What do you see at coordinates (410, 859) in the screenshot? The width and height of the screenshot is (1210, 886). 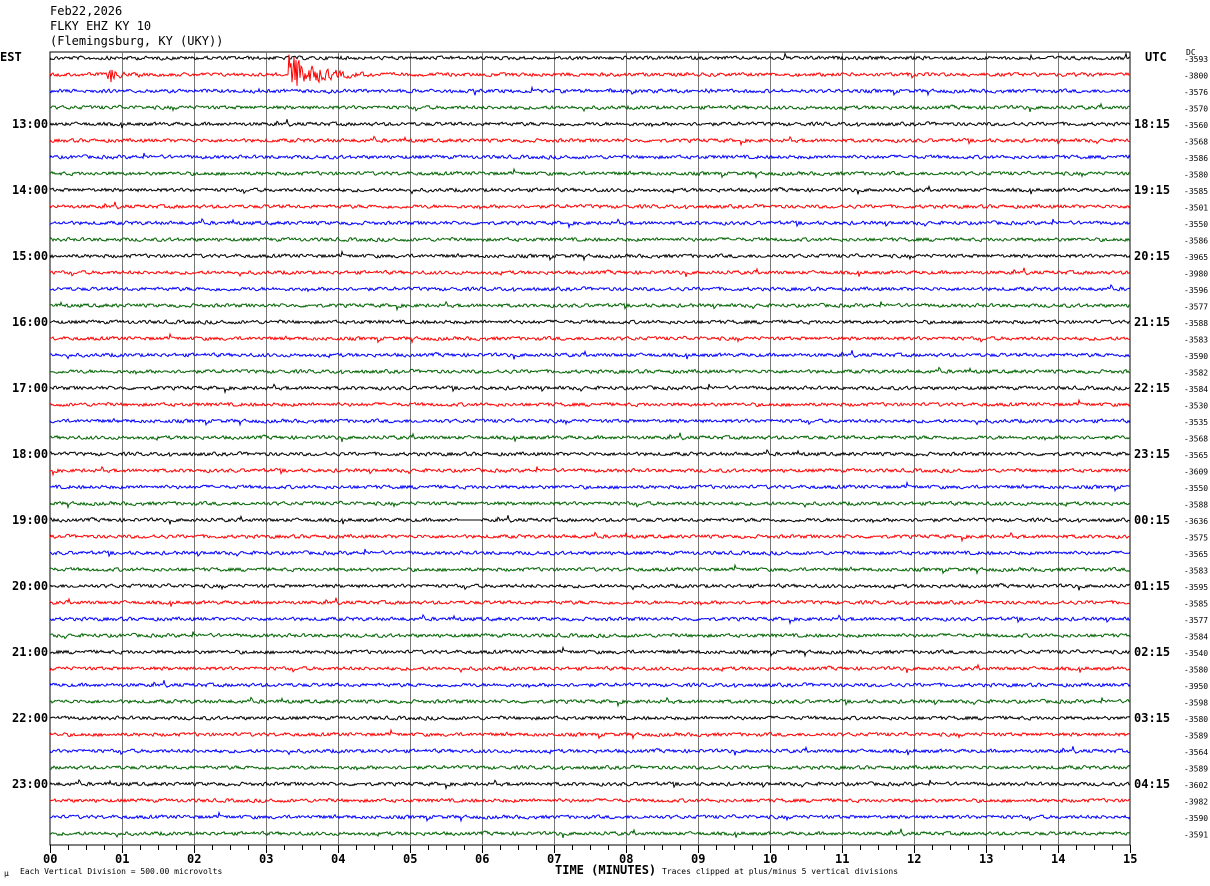 I see `x-tick-label: 05` at bounding box center [410, 859].